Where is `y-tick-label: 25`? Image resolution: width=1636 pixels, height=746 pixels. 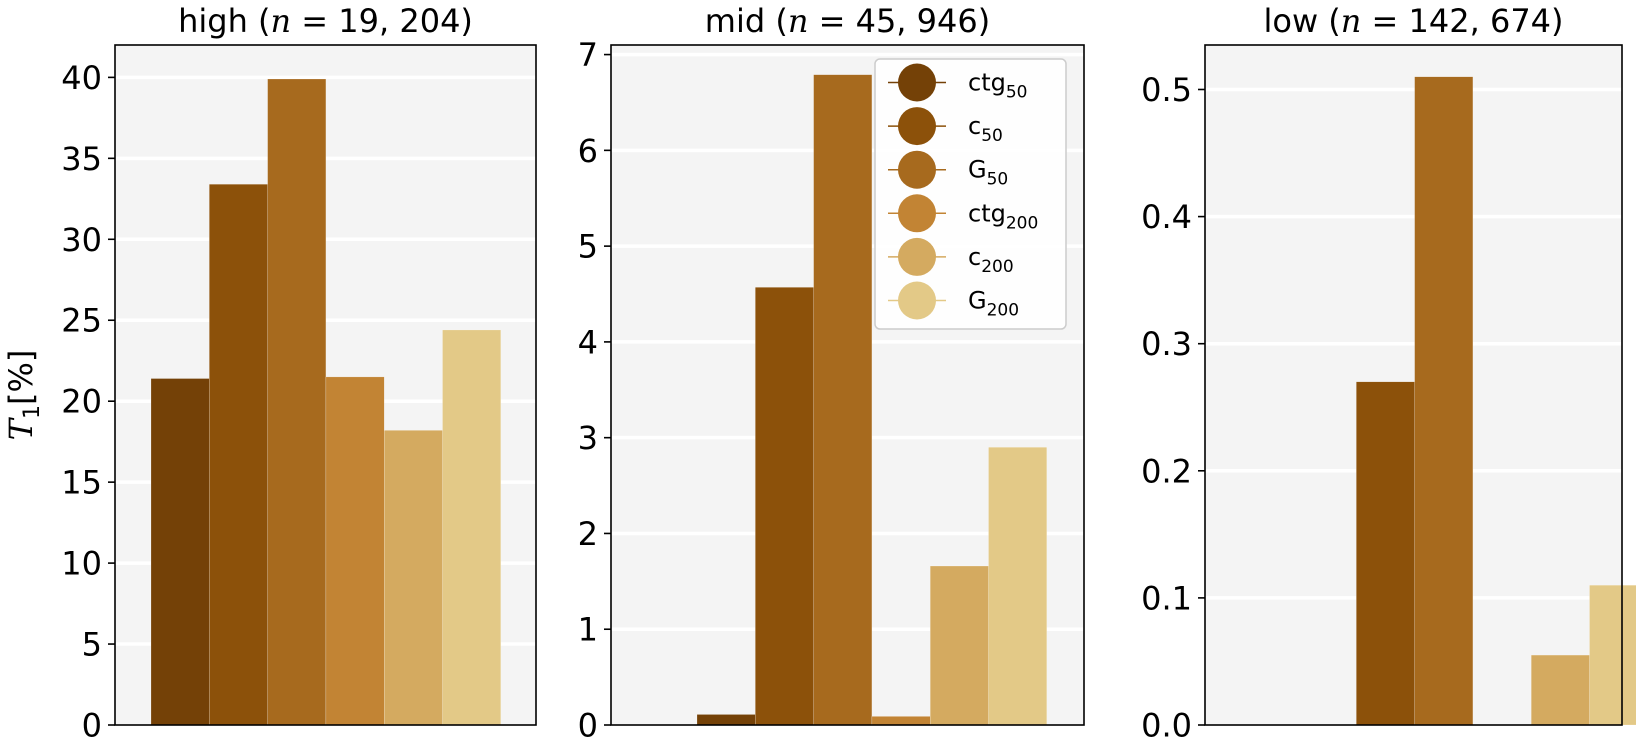 y-tick-label: 25 is located at coordinates (81, 321).